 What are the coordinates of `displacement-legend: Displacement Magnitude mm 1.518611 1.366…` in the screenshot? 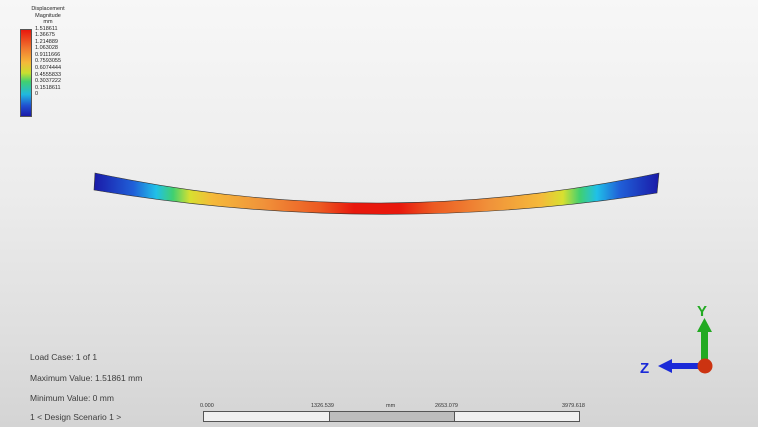 It's located at (48, 62).